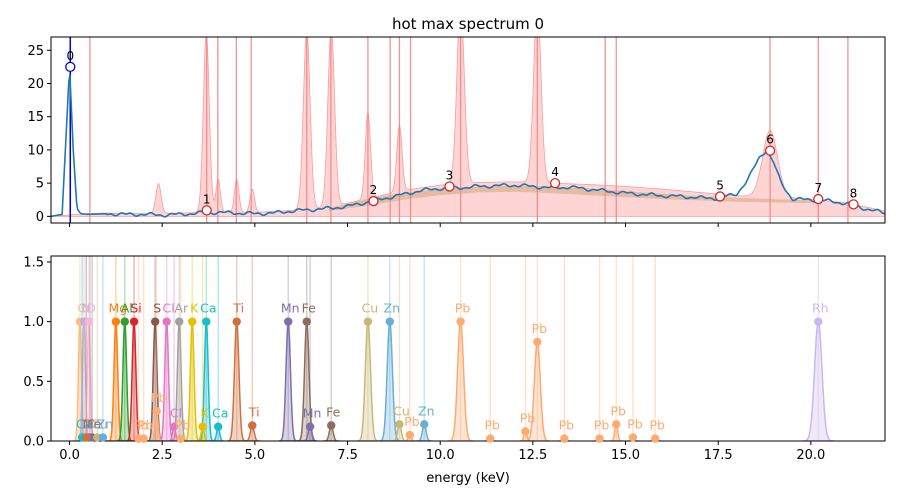 Image resolution: width=900 pixels, height=500 pixels. I want to click on element-label: Ar, so click(181, 308).